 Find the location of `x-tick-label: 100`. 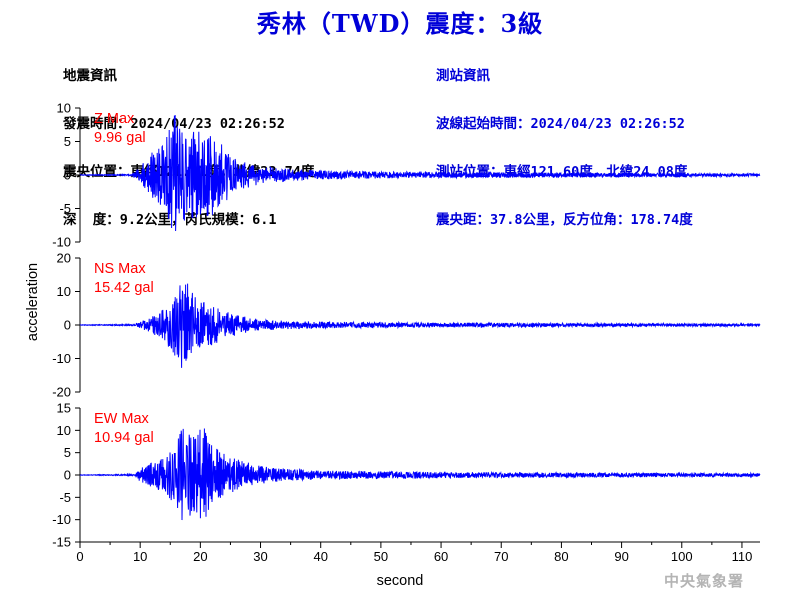

x-tick-label: 100 is located at coordinates (682, 556).